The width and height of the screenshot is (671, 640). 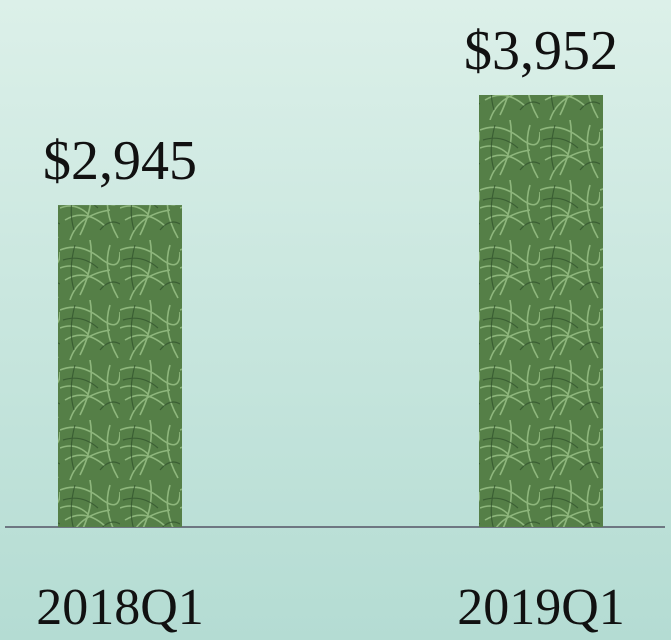 I want to click on value-label: $3,952, so click(x=541, y=51).